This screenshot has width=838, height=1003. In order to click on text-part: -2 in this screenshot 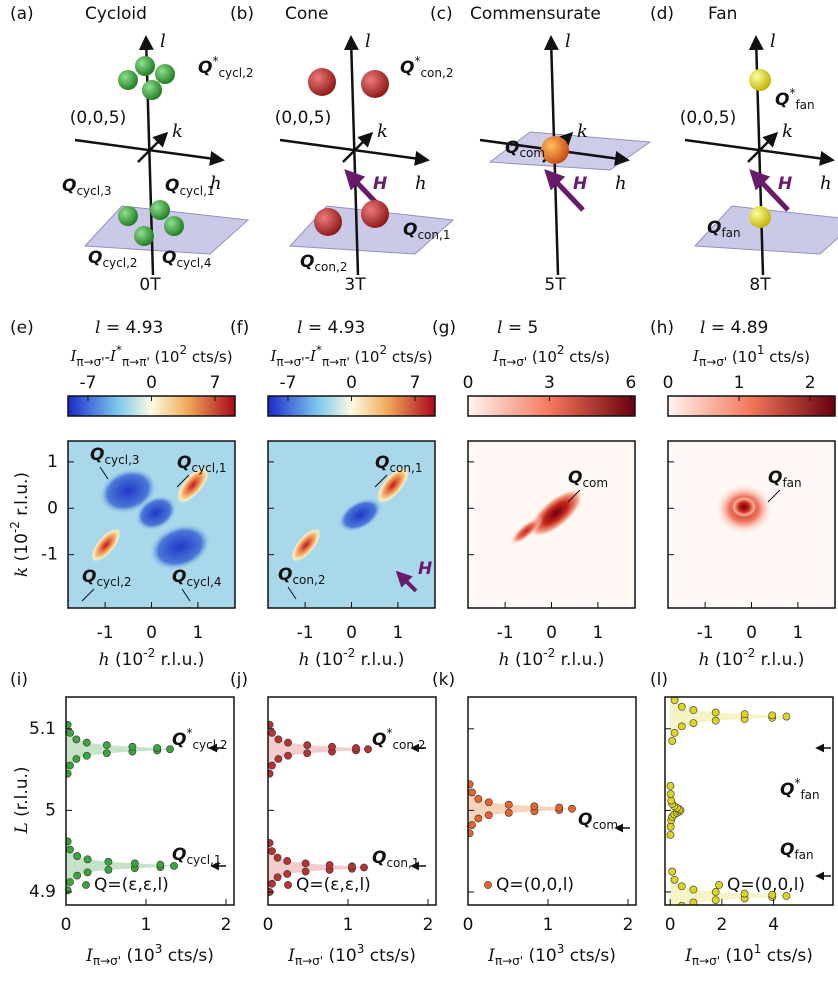, I will do `click(749, 653)`.